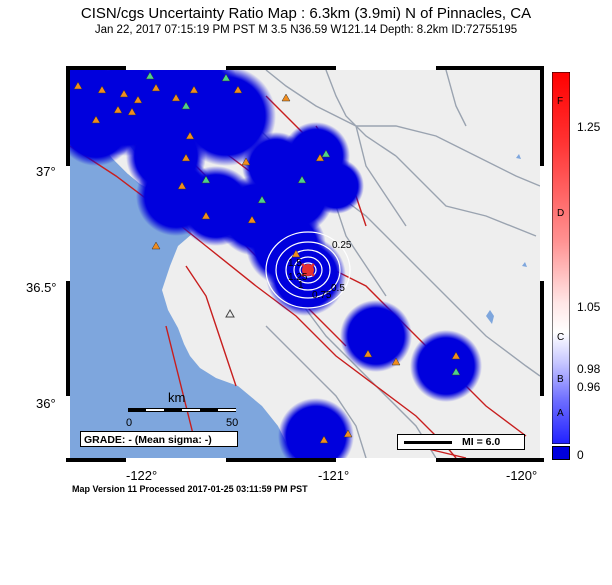 Image resolution: width=612 pixels, height=585 pixels. I want to click on scale-unit: km, so click(176, 397).